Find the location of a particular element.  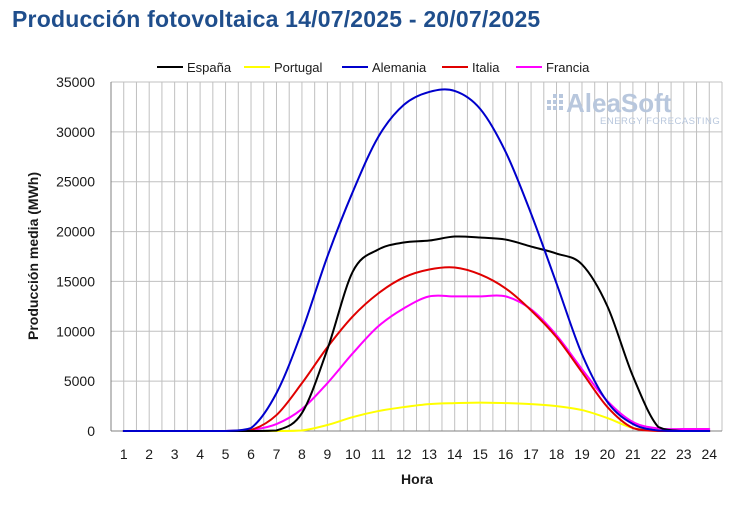

legend-item-portugal: Portugal is located at coordinates (283, 67).